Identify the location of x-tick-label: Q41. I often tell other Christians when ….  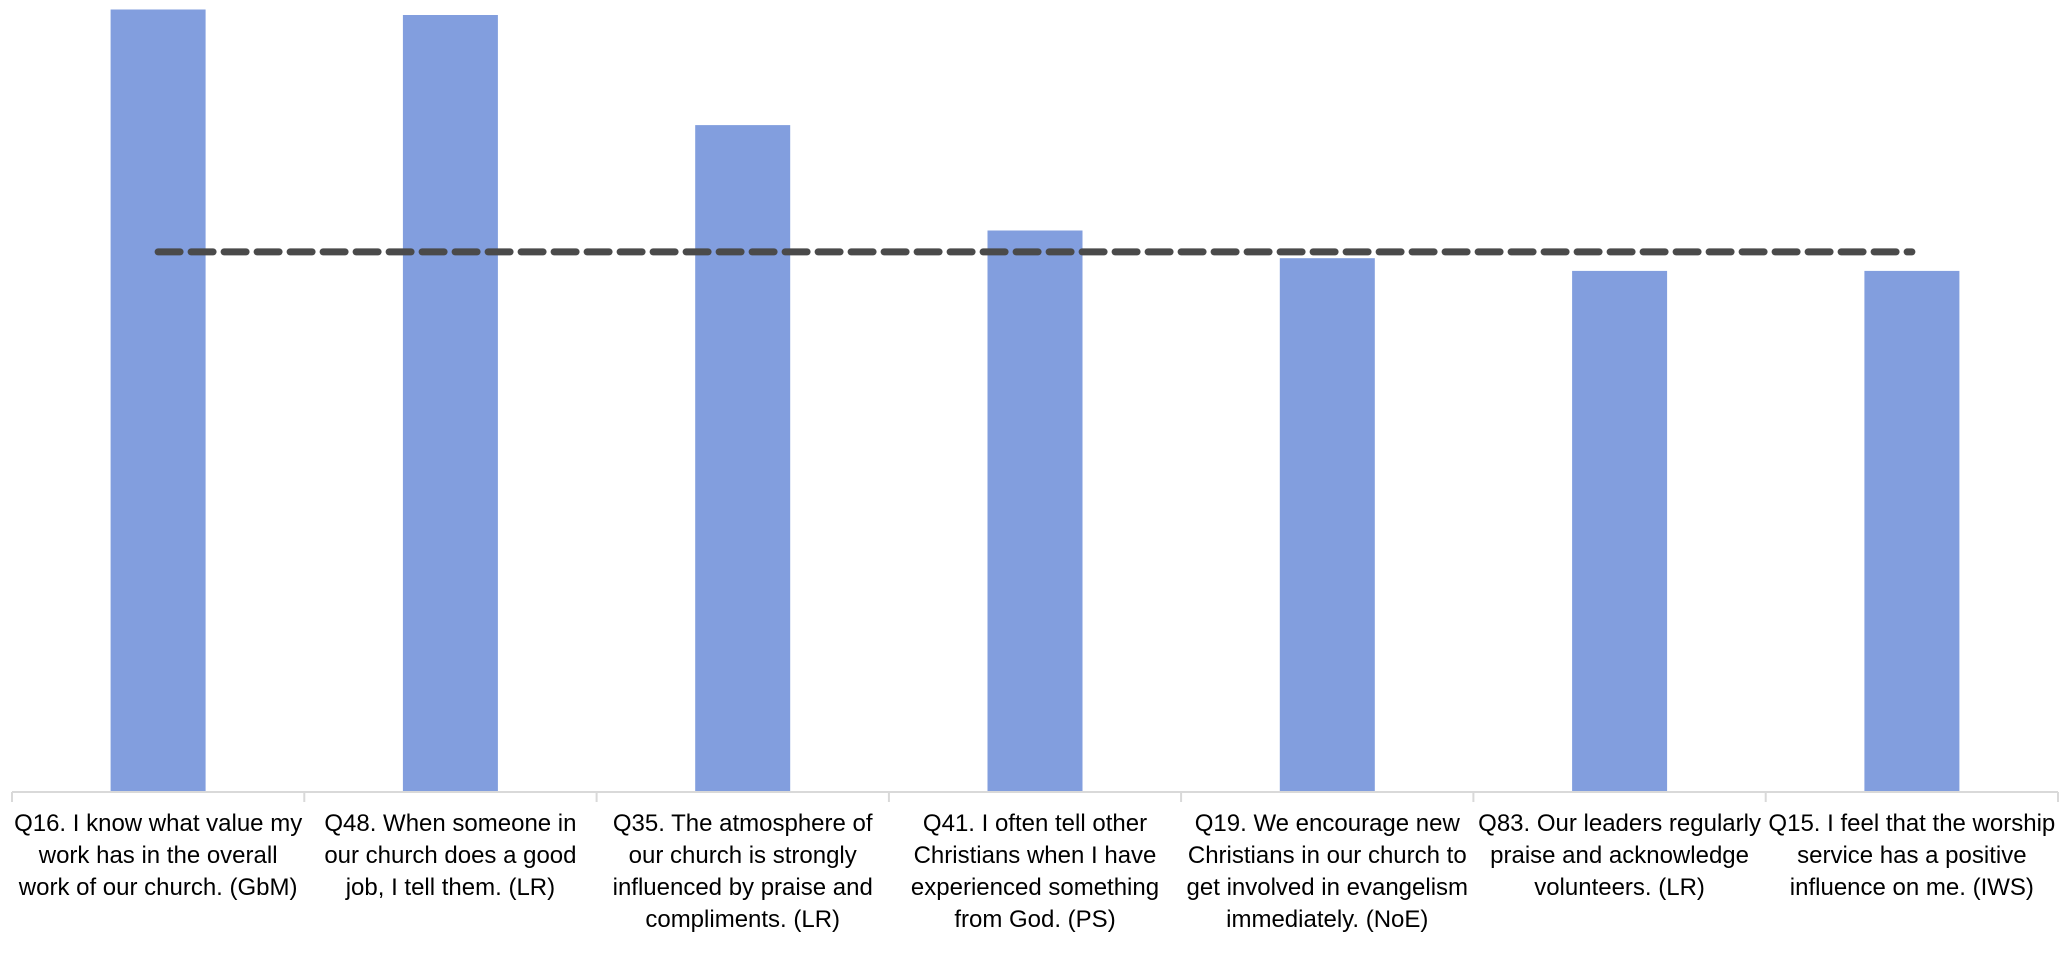
(1035, 871).